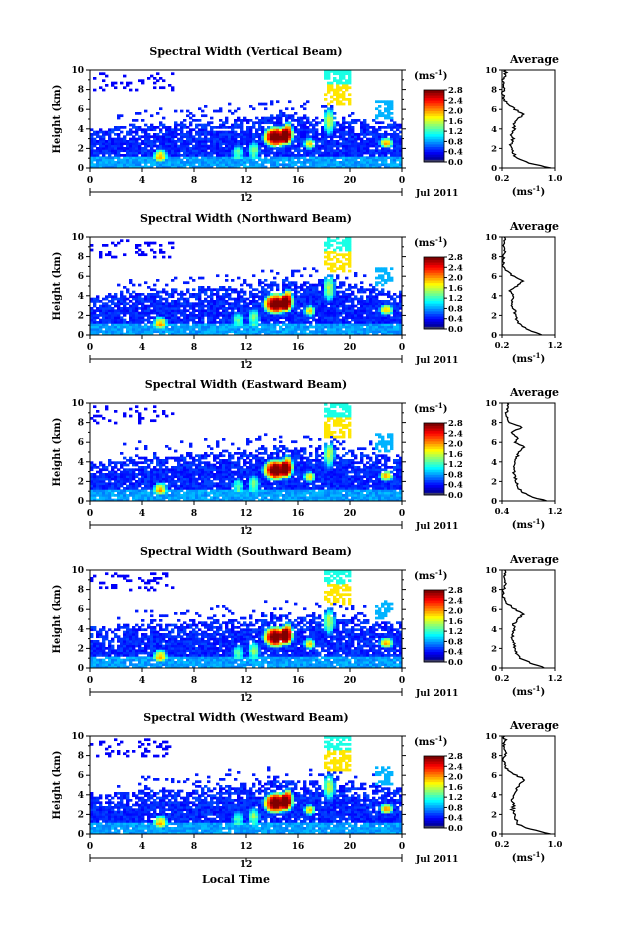 This screenshot has width=624, height=929. I want to click on colorbar-step, so click(434, 305).